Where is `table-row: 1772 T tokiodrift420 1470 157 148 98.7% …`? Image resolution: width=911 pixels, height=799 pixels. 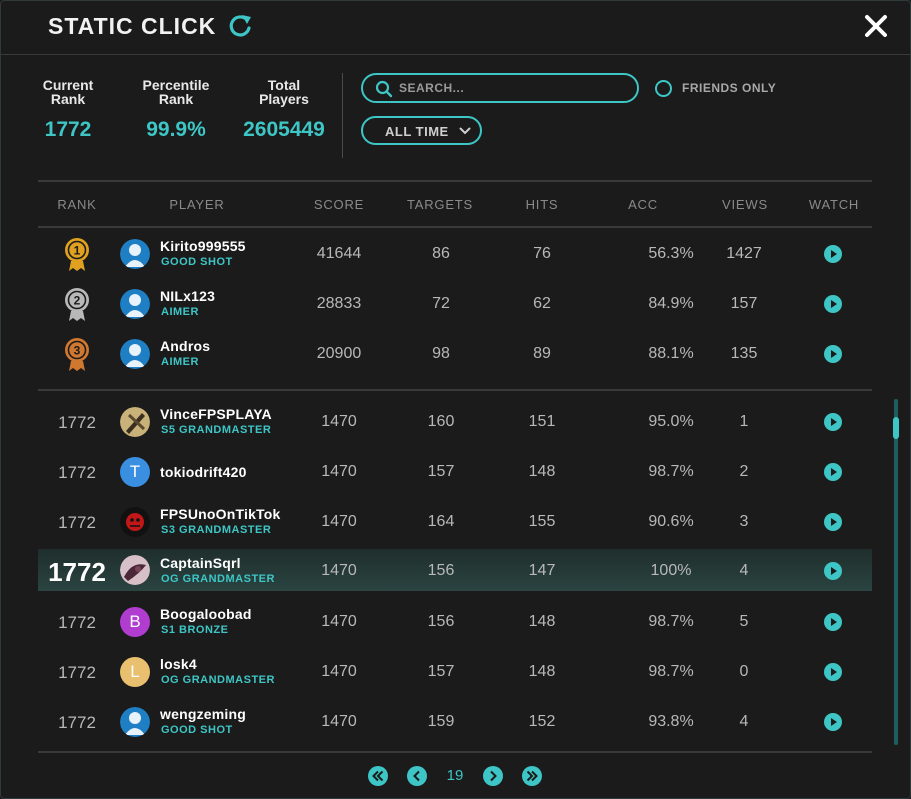 table-row: 1772 T tokiodrift420 1470 157 148 98.7% … is located at coordinates (455, 472).